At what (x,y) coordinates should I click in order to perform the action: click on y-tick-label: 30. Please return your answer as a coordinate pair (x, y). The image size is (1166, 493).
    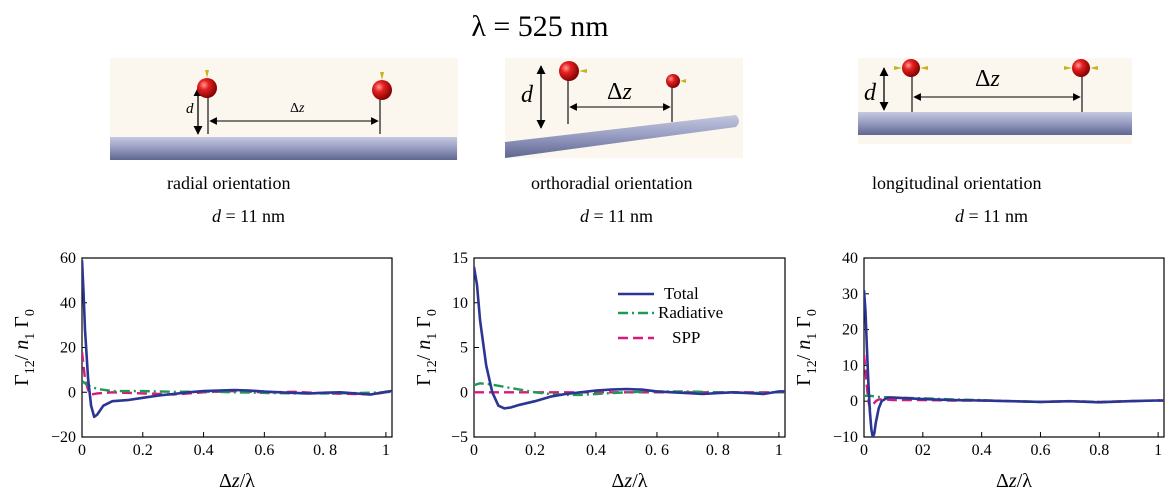
    Looking at the image, I should click on (850, 294).